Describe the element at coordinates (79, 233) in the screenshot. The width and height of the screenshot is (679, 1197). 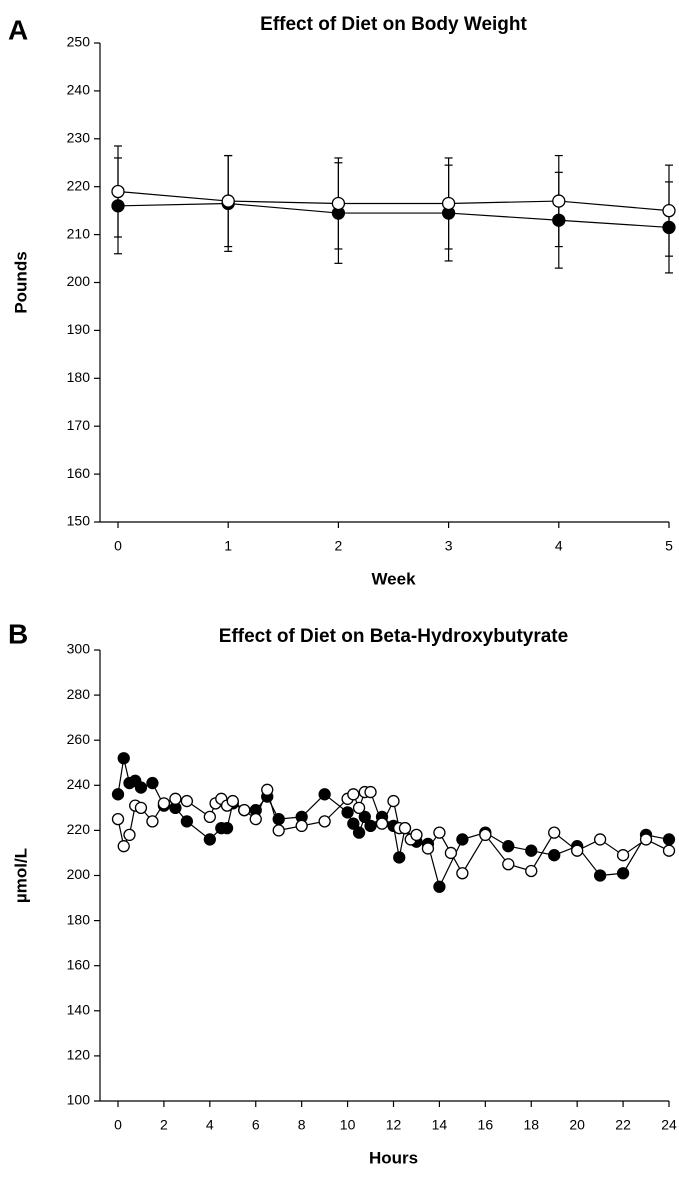
I see `y-tick-label: 210` at that location.